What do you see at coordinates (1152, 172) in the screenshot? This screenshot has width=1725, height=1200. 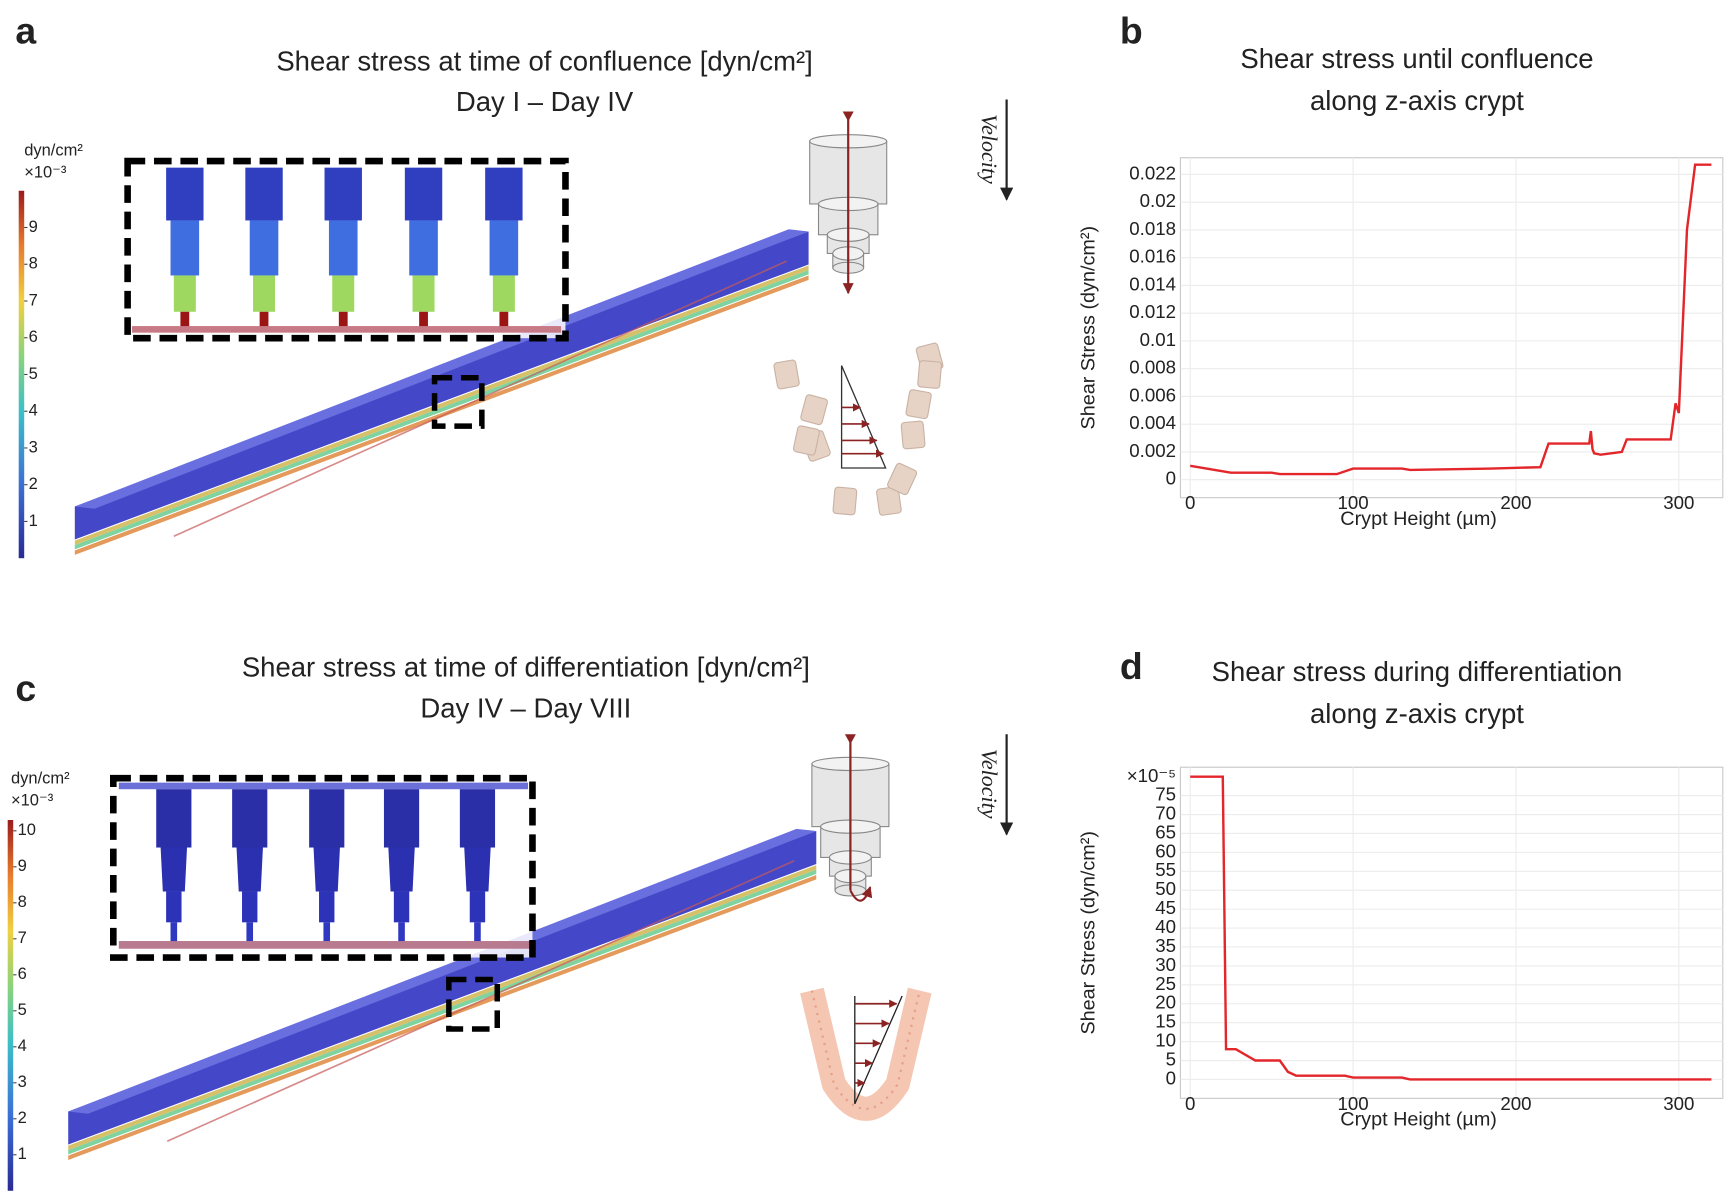 I see `y-tick-label: 0.022` at bounding box center [1152, 172].